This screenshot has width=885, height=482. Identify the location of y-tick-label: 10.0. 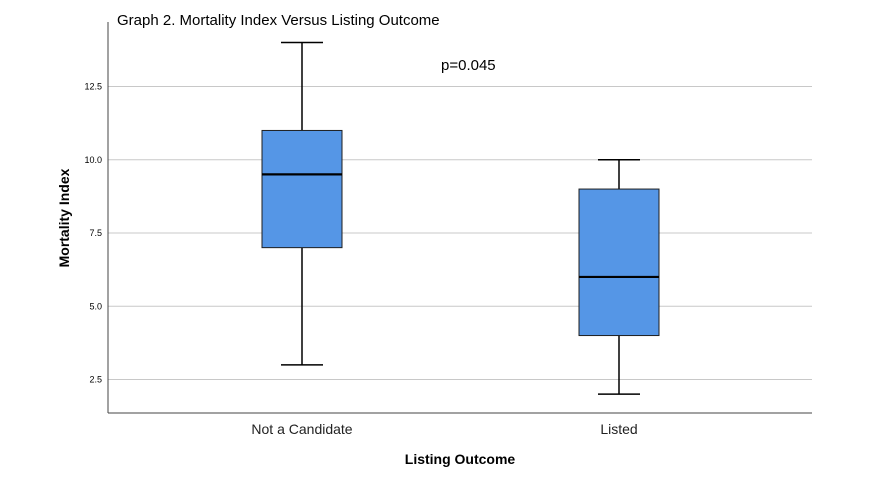
(93, 160).